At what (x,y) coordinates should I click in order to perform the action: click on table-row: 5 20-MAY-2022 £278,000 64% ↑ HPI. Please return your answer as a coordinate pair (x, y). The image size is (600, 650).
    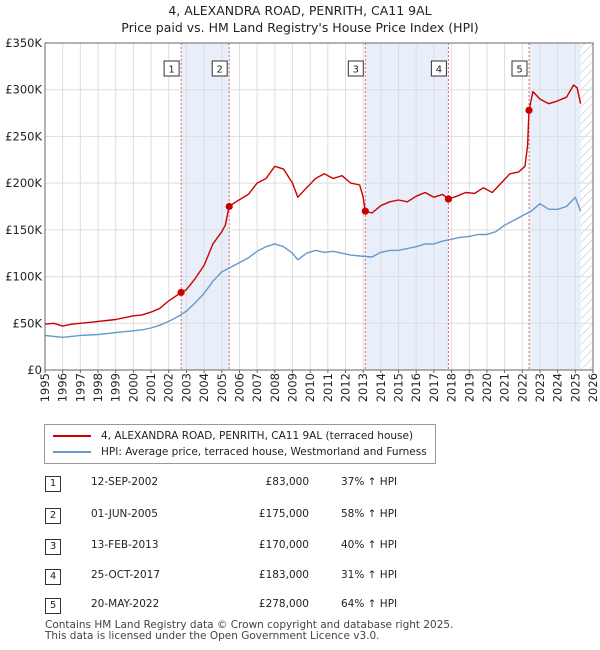
    Looking at the image, I should click on (295, 606).